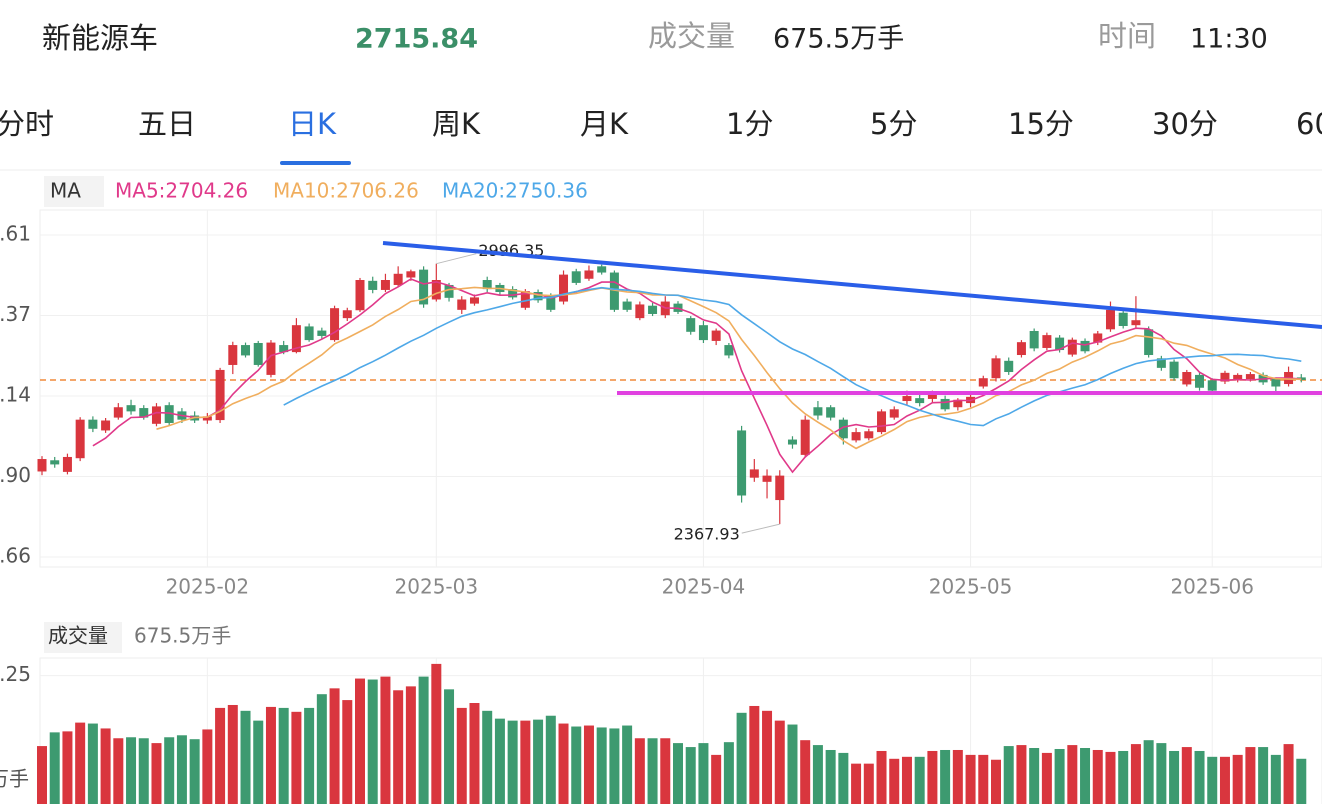 The height and width of the screenshot is (804, 1322). Describe the element at coordinates (838, 39) in the screenshot. I see `volume-value: 675.5万手` at that location.